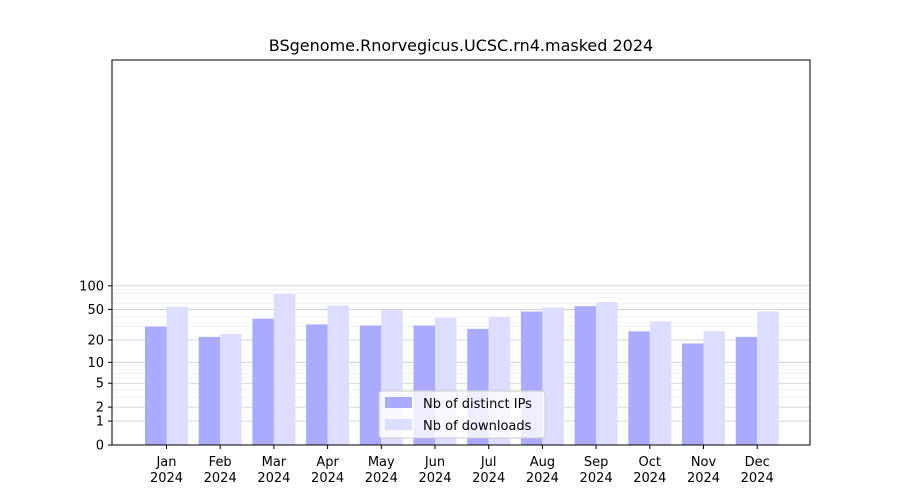  Describe the element at coordinates (477, 426) in the screenshot. I see `legend-label-downloads: Nb of downloads` at that location.